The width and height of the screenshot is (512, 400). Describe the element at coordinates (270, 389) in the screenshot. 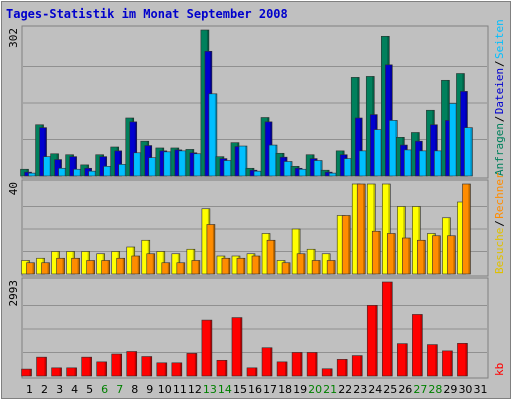

I see `day-label-17: 17` at that location.